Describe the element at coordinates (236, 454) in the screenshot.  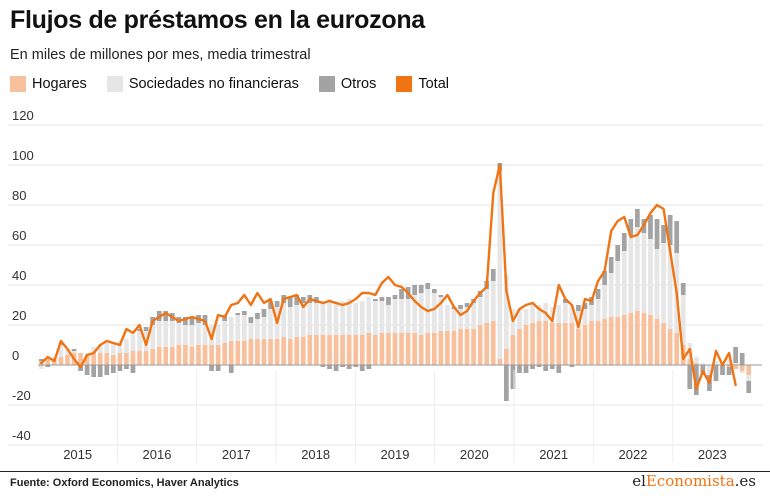
I see `x-tick-label: 2017` at that location.